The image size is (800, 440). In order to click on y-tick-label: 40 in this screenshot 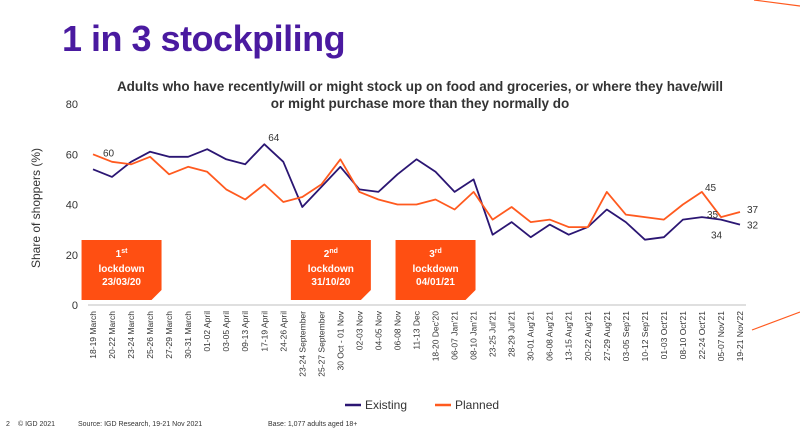, I will do `click(72, 206)`.